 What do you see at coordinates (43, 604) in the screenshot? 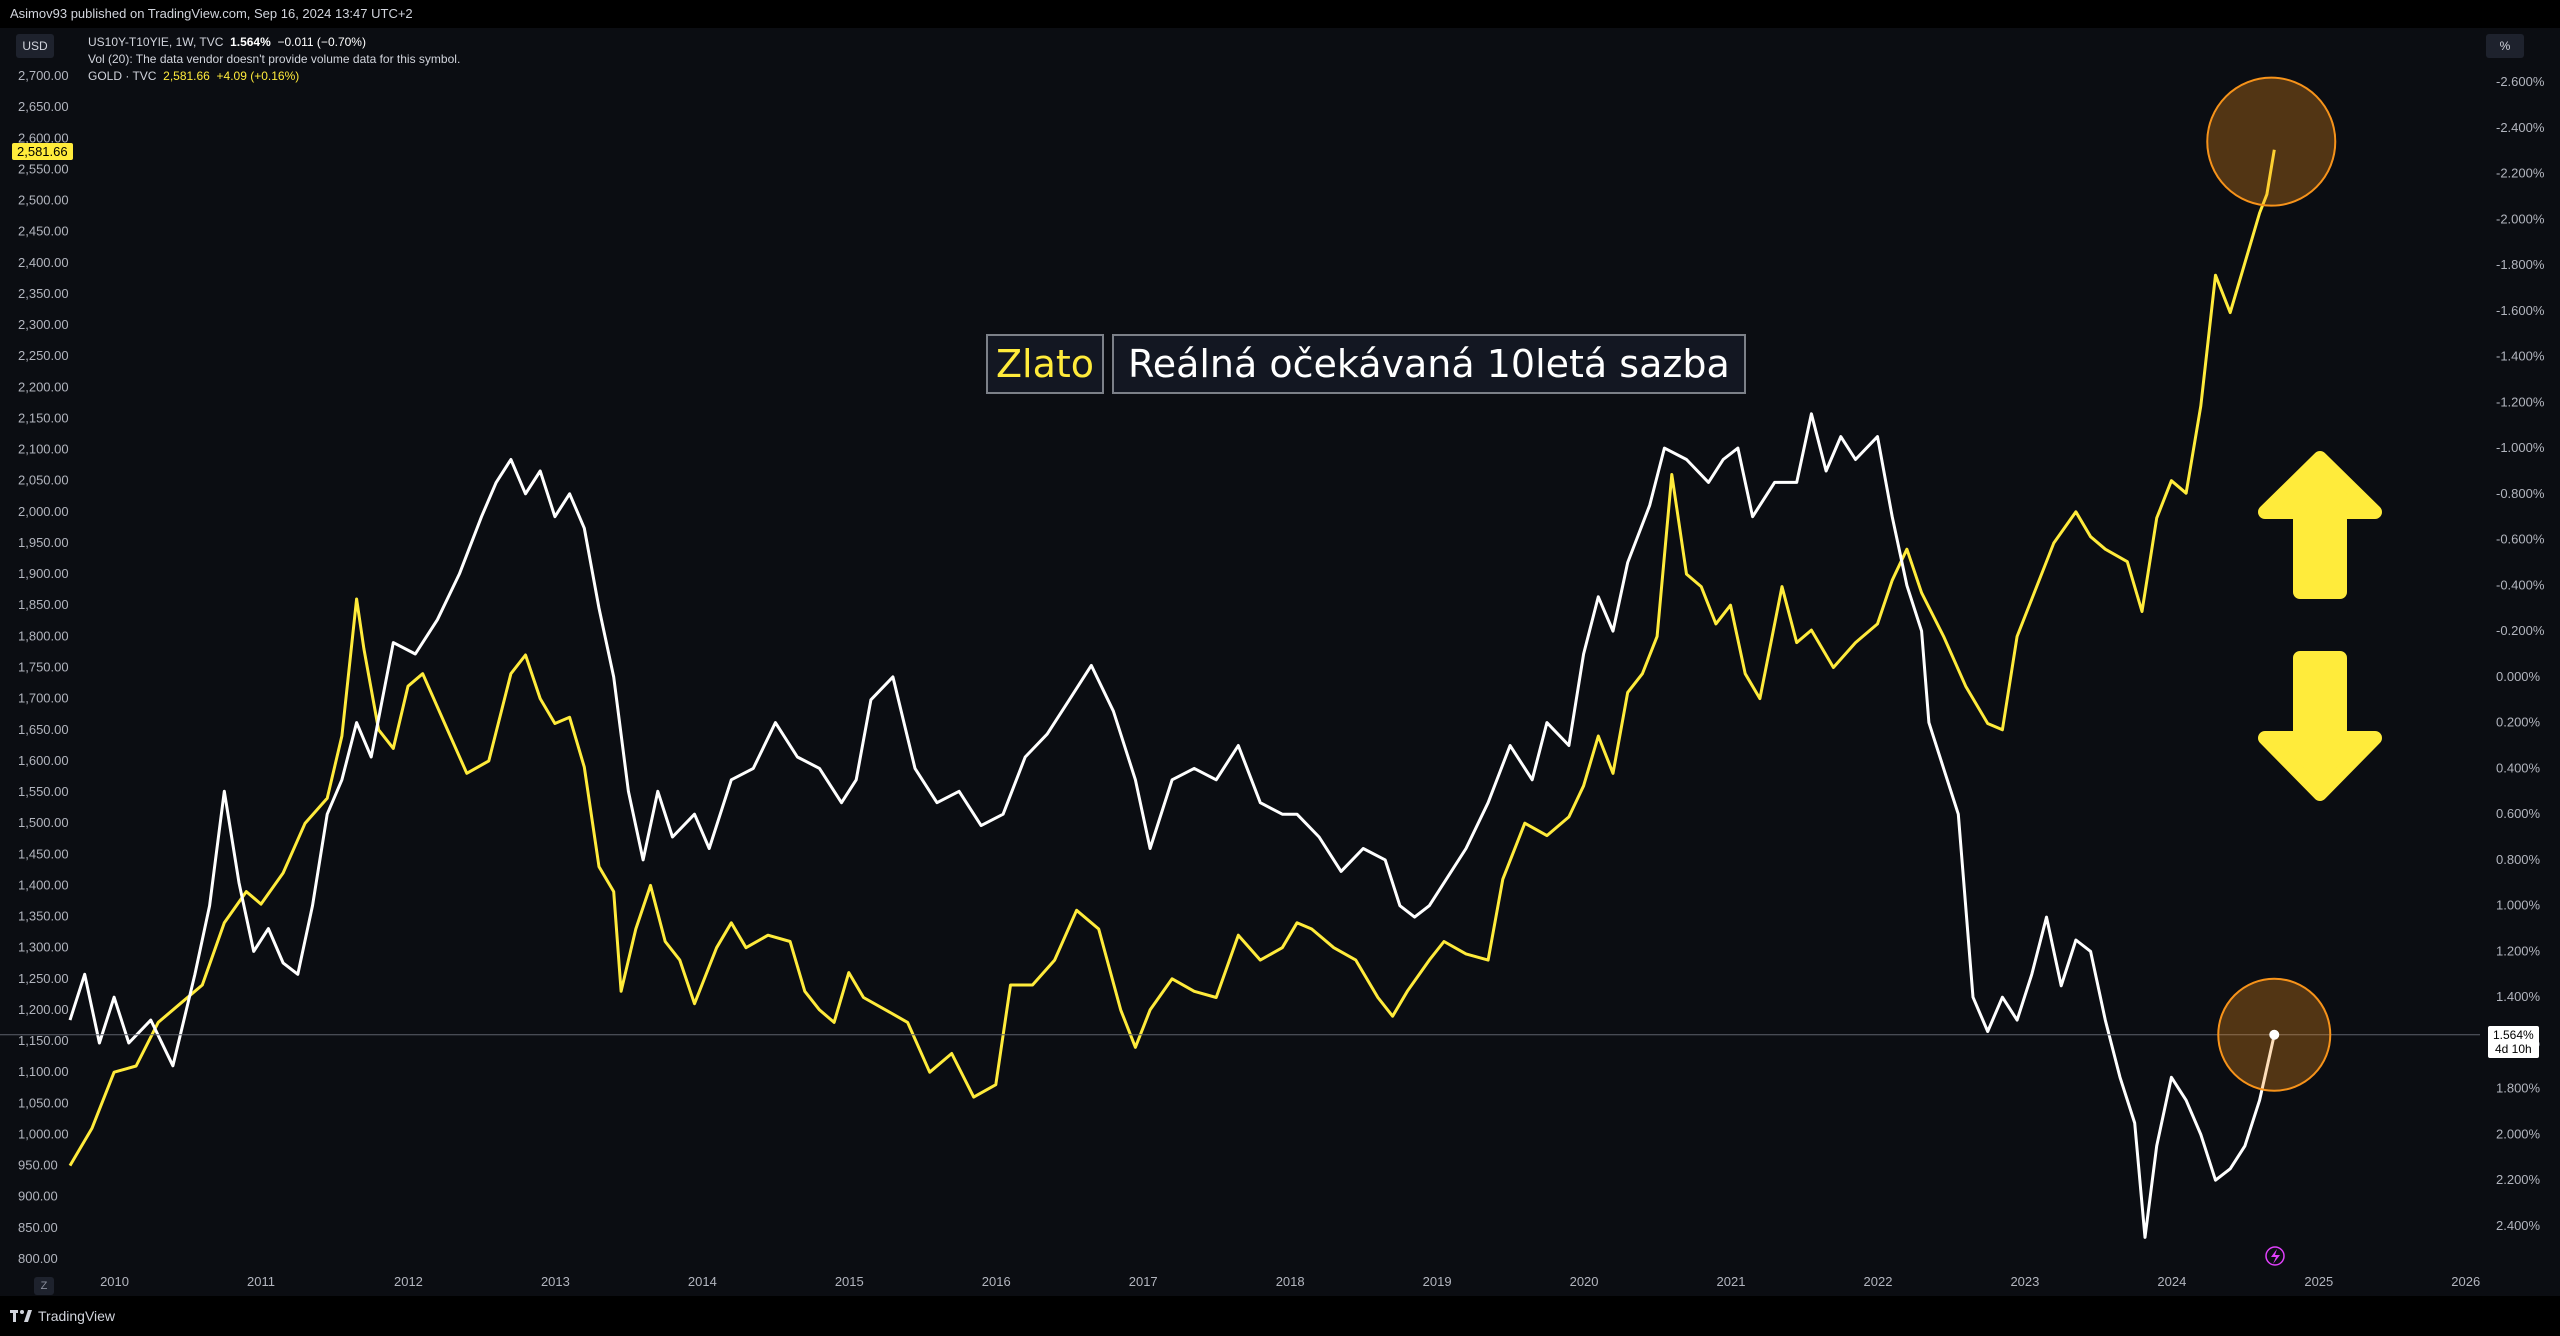
I see `left-tick-label: 1,850.00` at bounding box center [43, 604].